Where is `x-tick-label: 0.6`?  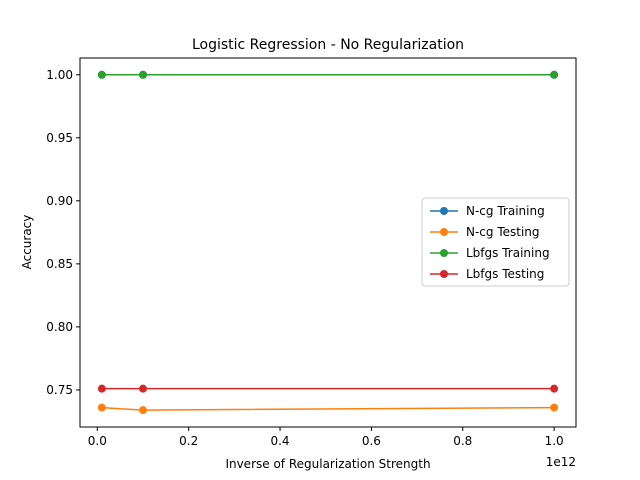
x-tick-label: 0.6 is located at coordinates (371, 441).